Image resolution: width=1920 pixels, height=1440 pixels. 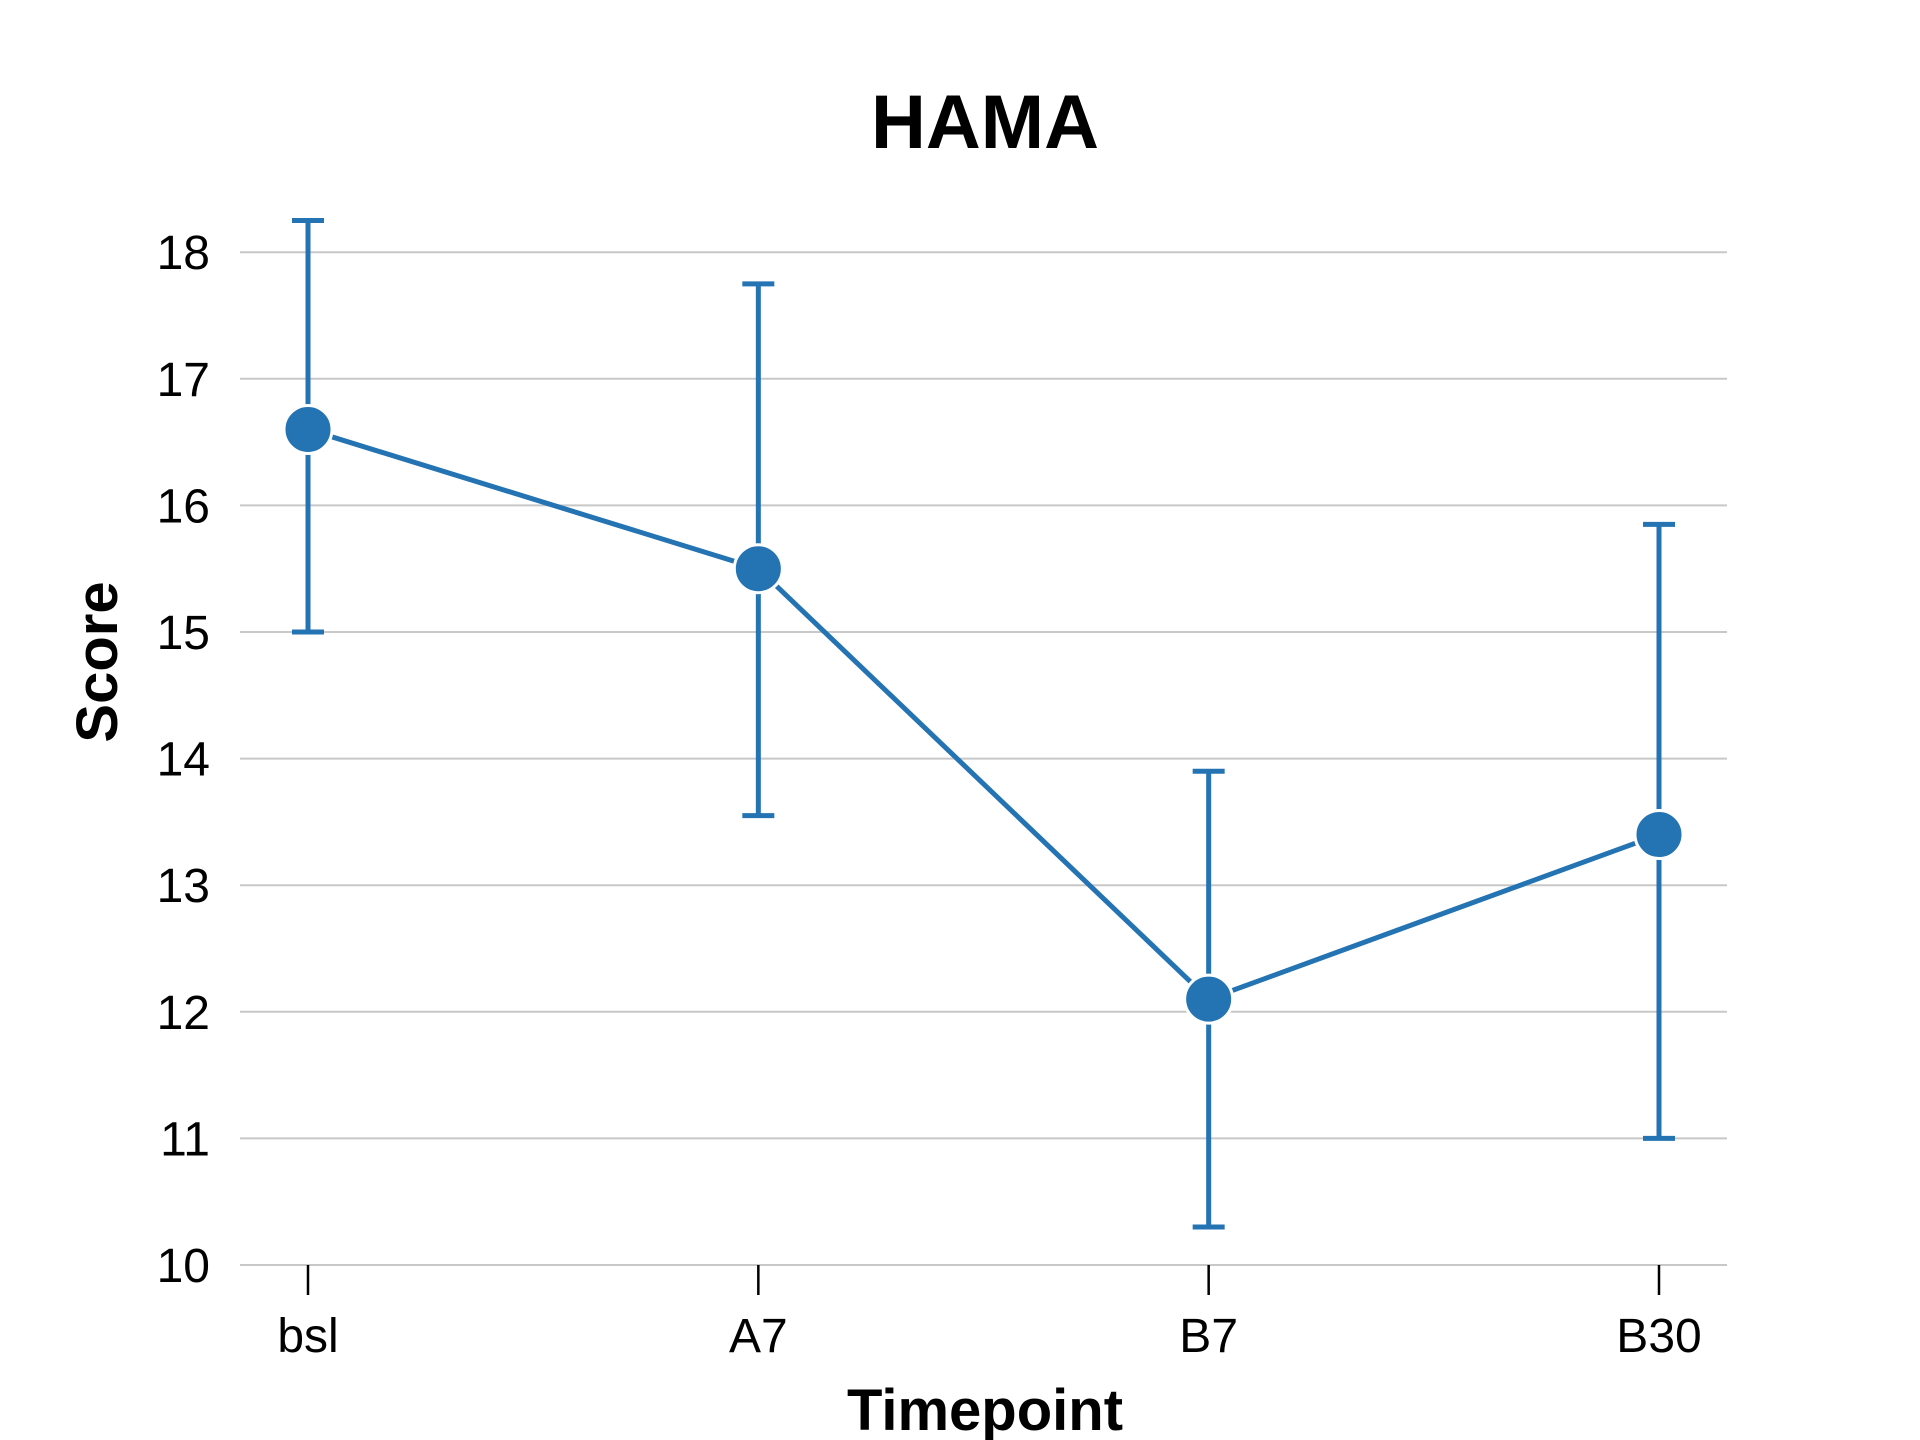 I want to click on y-tick-label: 16, so click(x=183, y=506).